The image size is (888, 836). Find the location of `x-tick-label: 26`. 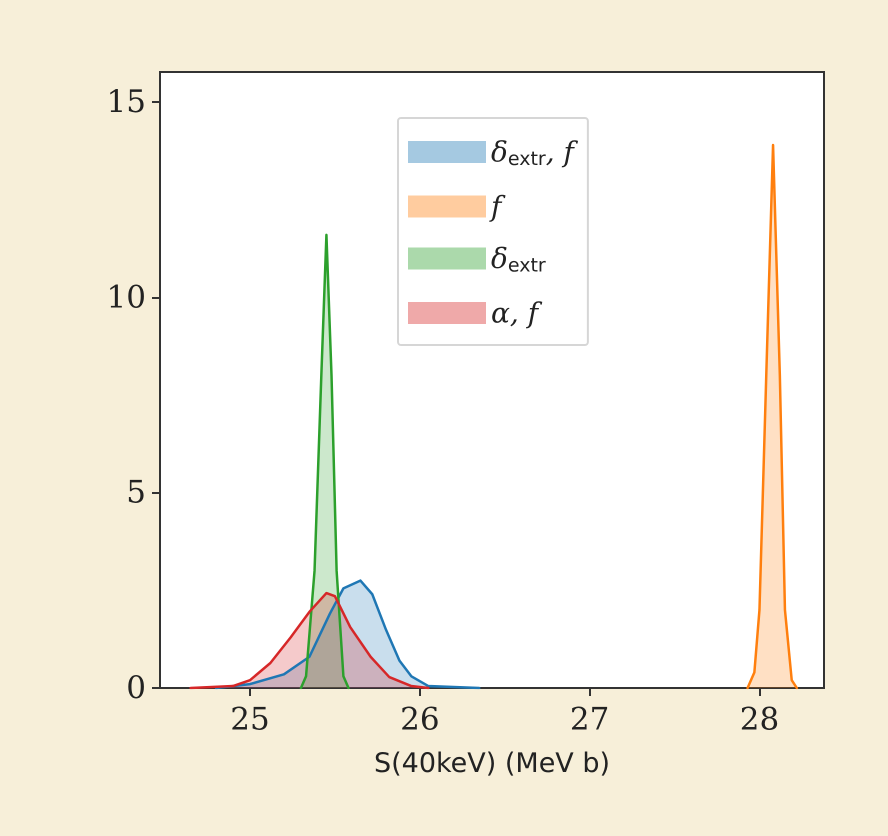

x-tick-label: 26 is located at coordinates (420, 720).